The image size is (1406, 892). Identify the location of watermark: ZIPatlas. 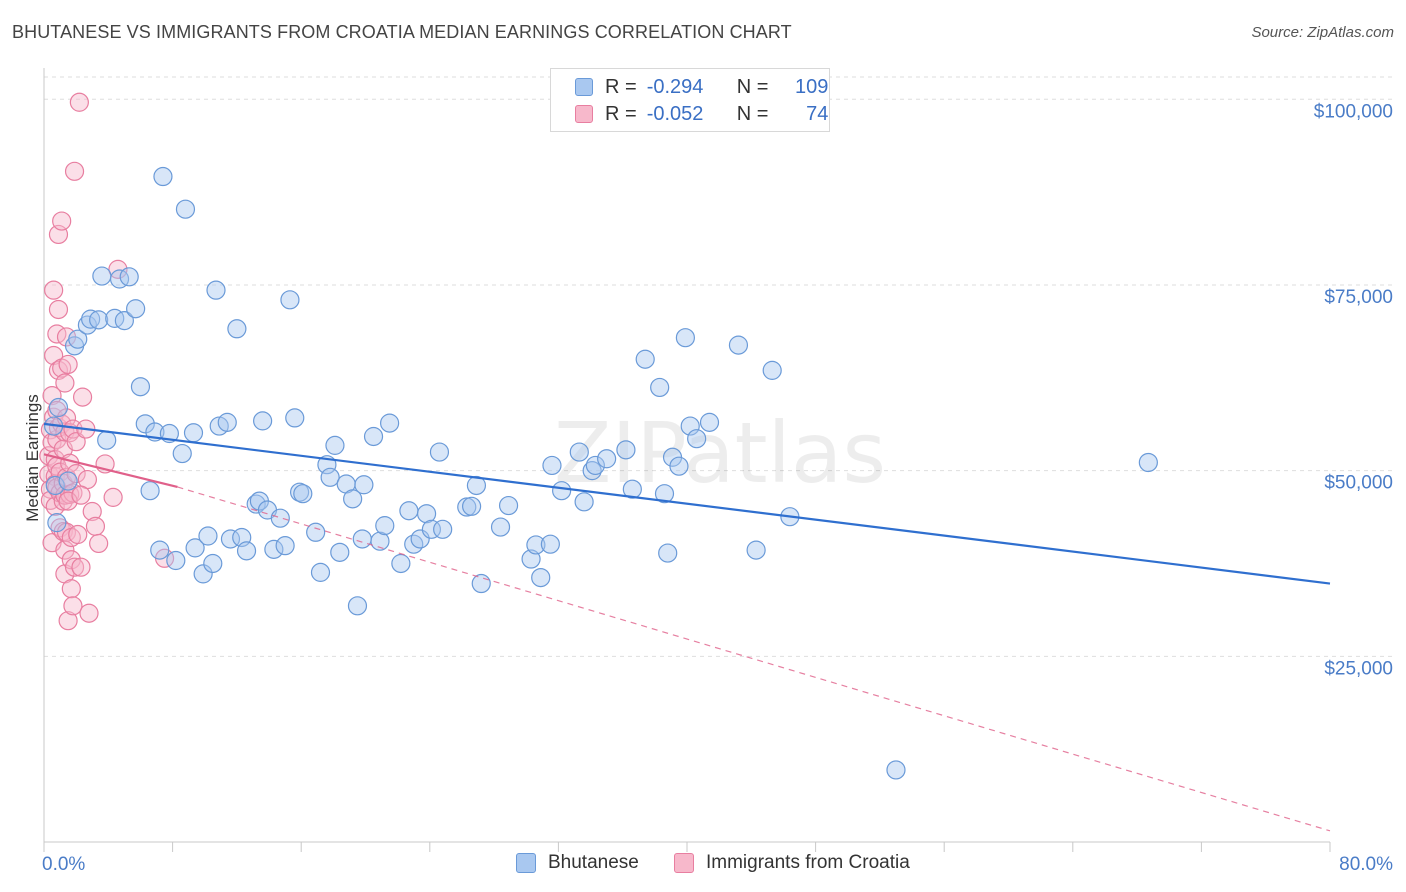
(720, 453).